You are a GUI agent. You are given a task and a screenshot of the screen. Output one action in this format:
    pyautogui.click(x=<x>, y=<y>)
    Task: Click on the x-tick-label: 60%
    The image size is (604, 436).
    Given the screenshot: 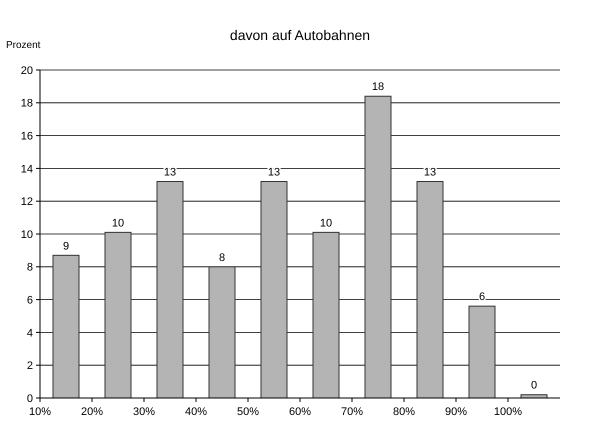 What is the action you would take?
    pyautogui.click(x=300, y=412)
    